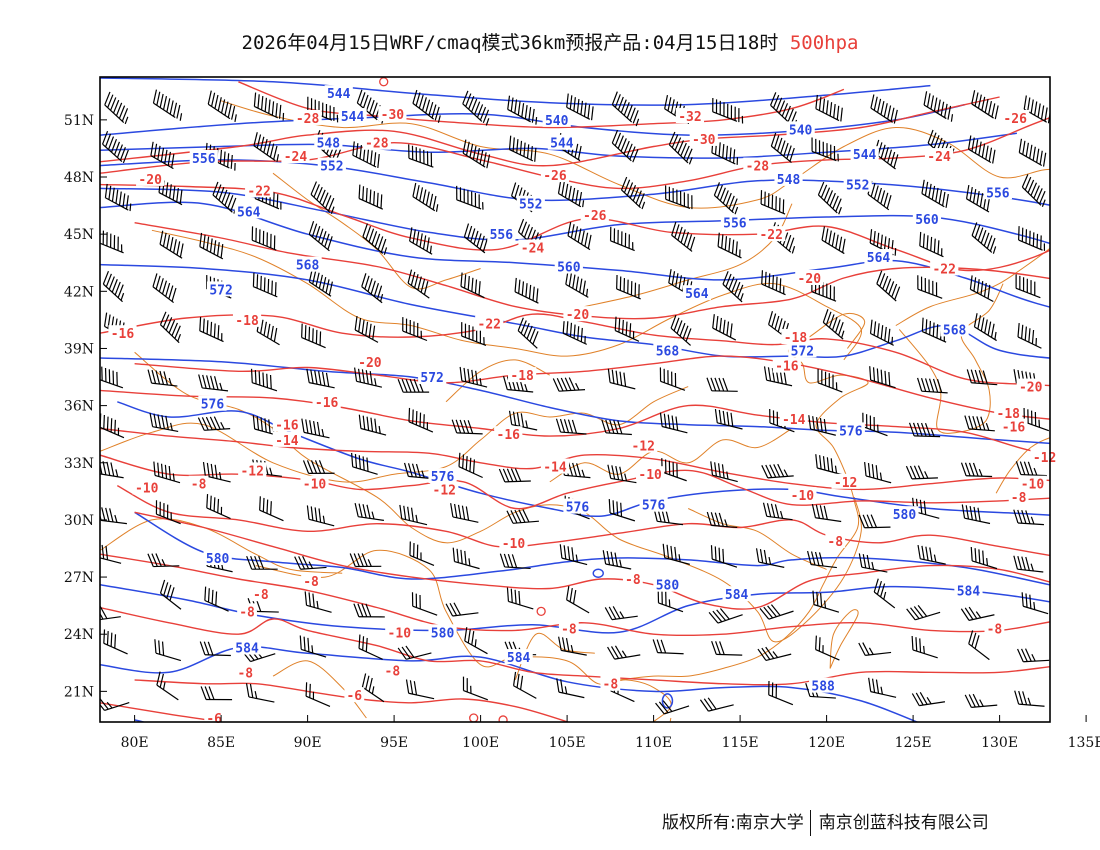 This screenshot has width=1100, height=850. Describe the element at coordinates (79, 349) in the screenshot. I see `lat-tick-label: 39N` at that location.